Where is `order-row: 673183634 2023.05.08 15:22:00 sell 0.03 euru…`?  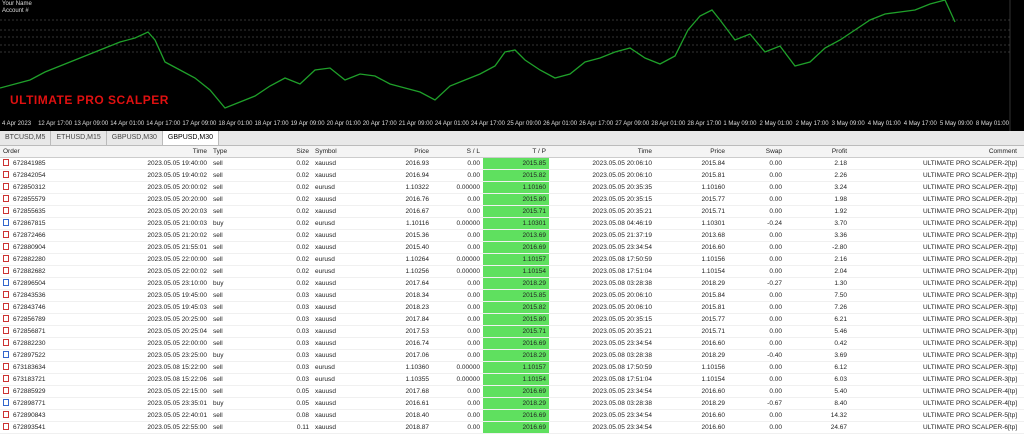 order-row: 673183634 2023.05.08 15:22:00 sell 0.03 euru… is located at coordinates (512, 368).